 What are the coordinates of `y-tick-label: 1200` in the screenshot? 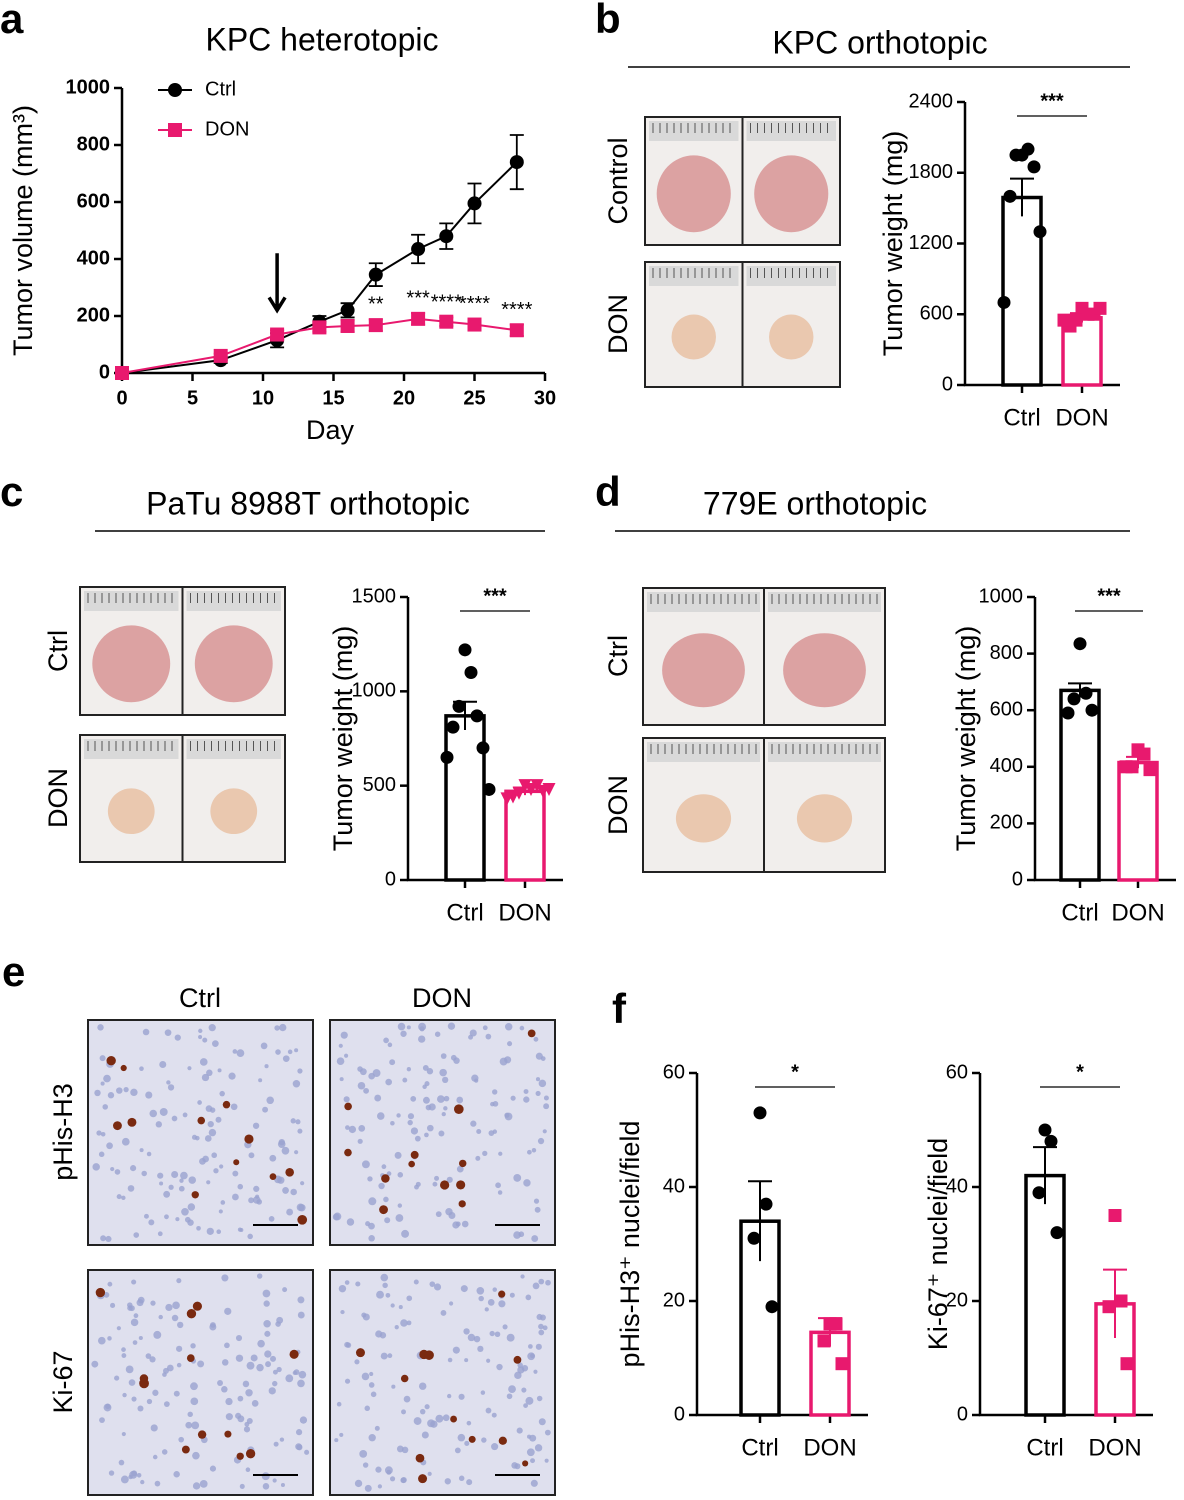 It's located at (931, 243).